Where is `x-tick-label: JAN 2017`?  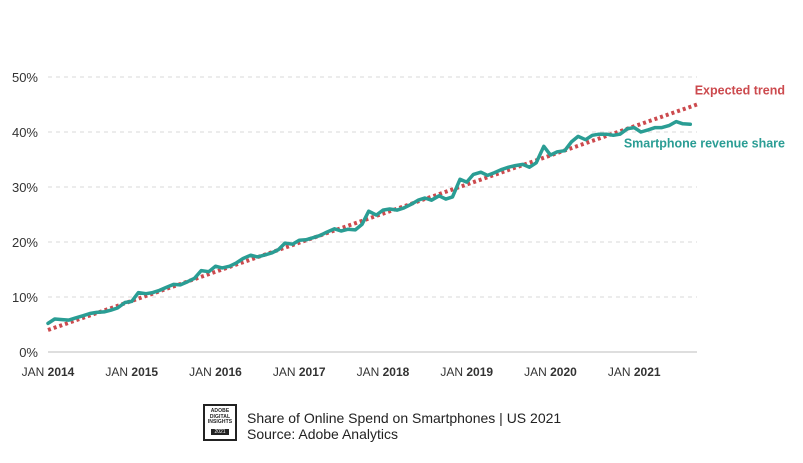 x-tick-label: JAN 2017 is located at coordinates (299, 372).